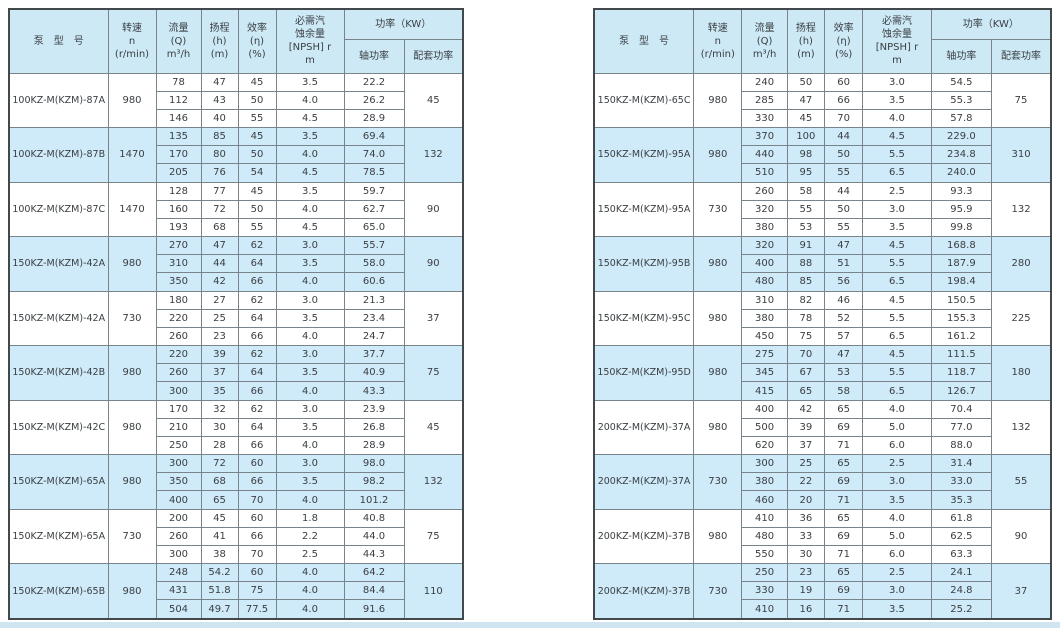 This screenshot has height=628, width=1060. What do you see at coordinates (843, 300) in the screenshot?
I see `efficiency-cell: 46` at bounding box center [843, 300].